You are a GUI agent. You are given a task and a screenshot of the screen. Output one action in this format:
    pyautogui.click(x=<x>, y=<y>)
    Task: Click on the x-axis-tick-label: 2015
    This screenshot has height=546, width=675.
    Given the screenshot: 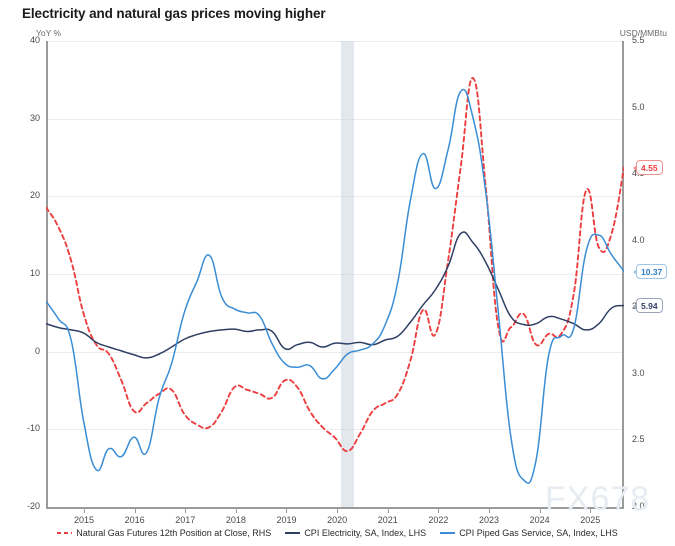 What is the action you would take?
    pyautogui.click(x=83, y=520)
    